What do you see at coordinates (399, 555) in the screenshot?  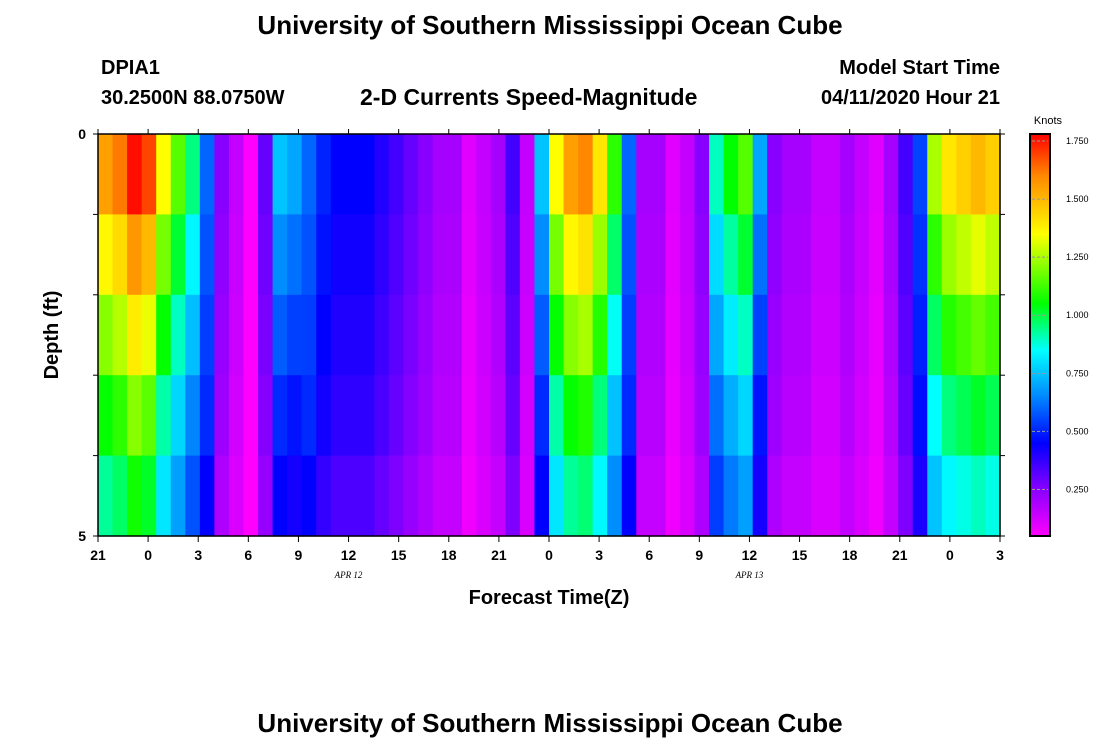 I see `x-tick-label: 15` at bounding box center [399, 555].